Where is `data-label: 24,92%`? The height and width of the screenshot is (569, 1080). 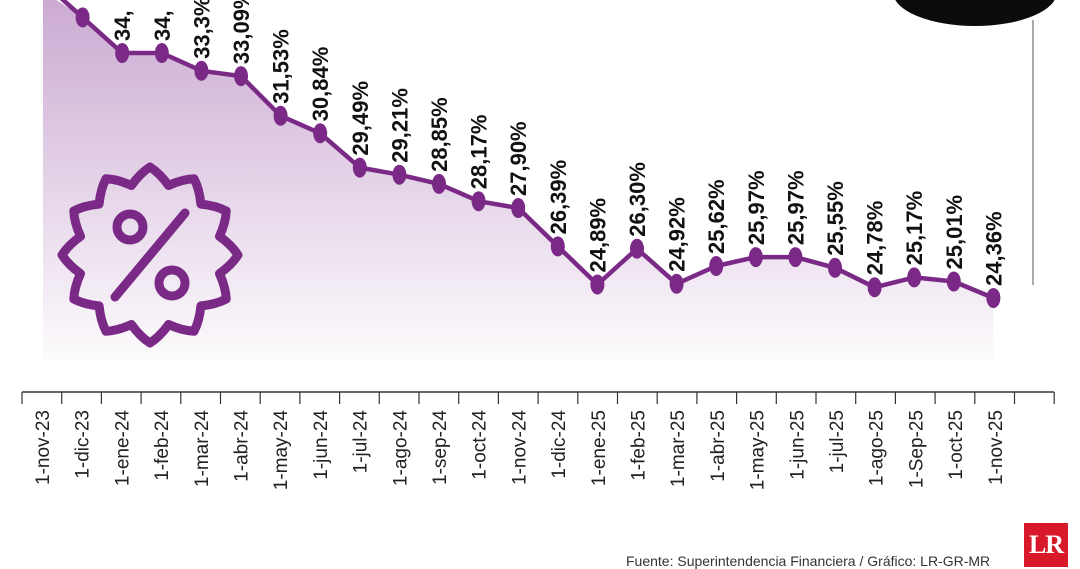 data-label: 24,92% is located at coordinates (677, 234).